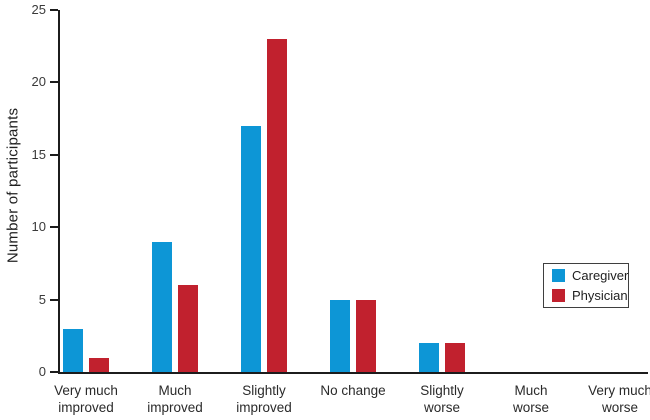 This screenshot has height=420, width=650. What do you see at coordinates (558, 275) in the screenshot?
I see `caregiver-swatch` at bounding box center [558, 275].